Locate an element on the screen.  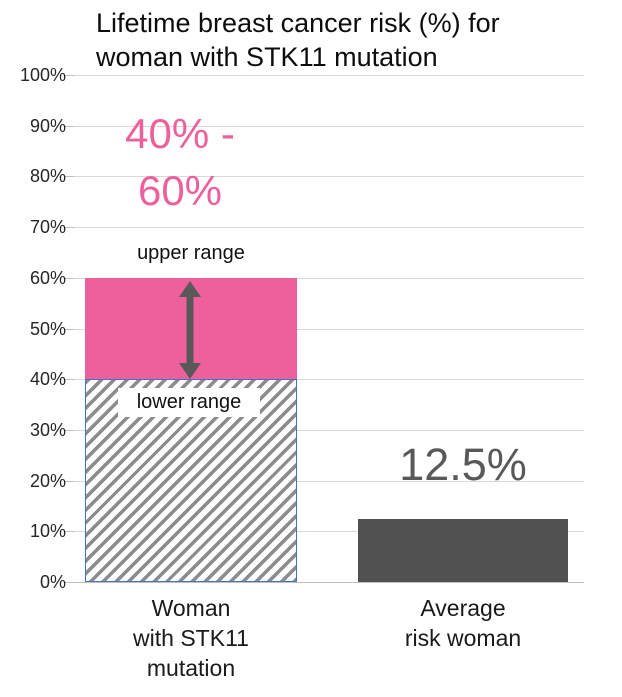
y-axis-label-50: 50% is located at coordinates (47, 329).